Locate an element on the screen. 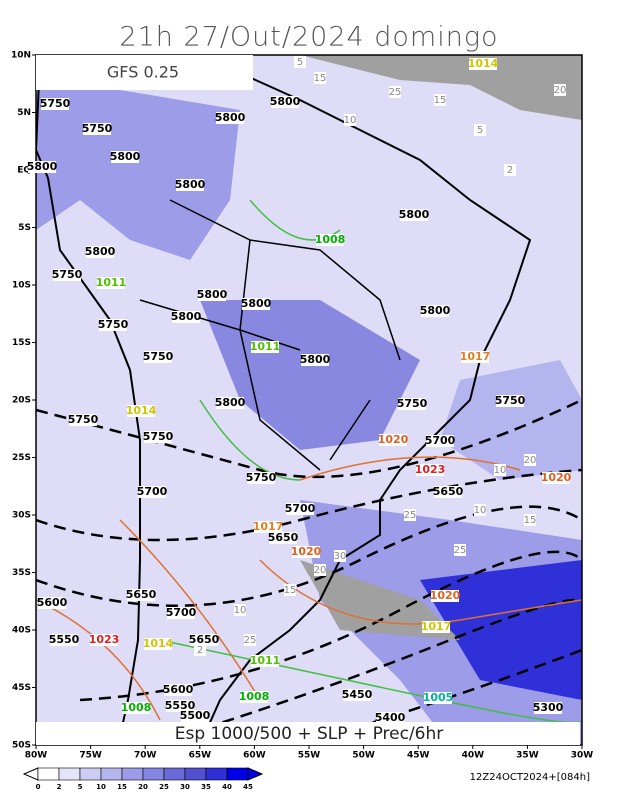 This screenshot has width=618, height=804. contour-label-text: 5600 is located at coordinates (178, 689).